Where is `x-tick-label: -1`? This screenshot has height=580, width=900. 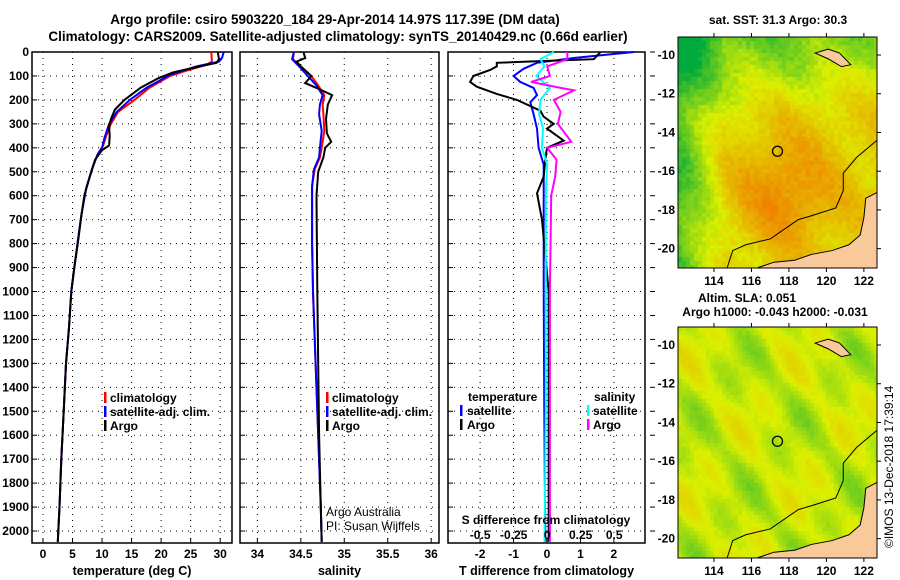 x-tick-label: -1 is located at coordinates (513, 554).